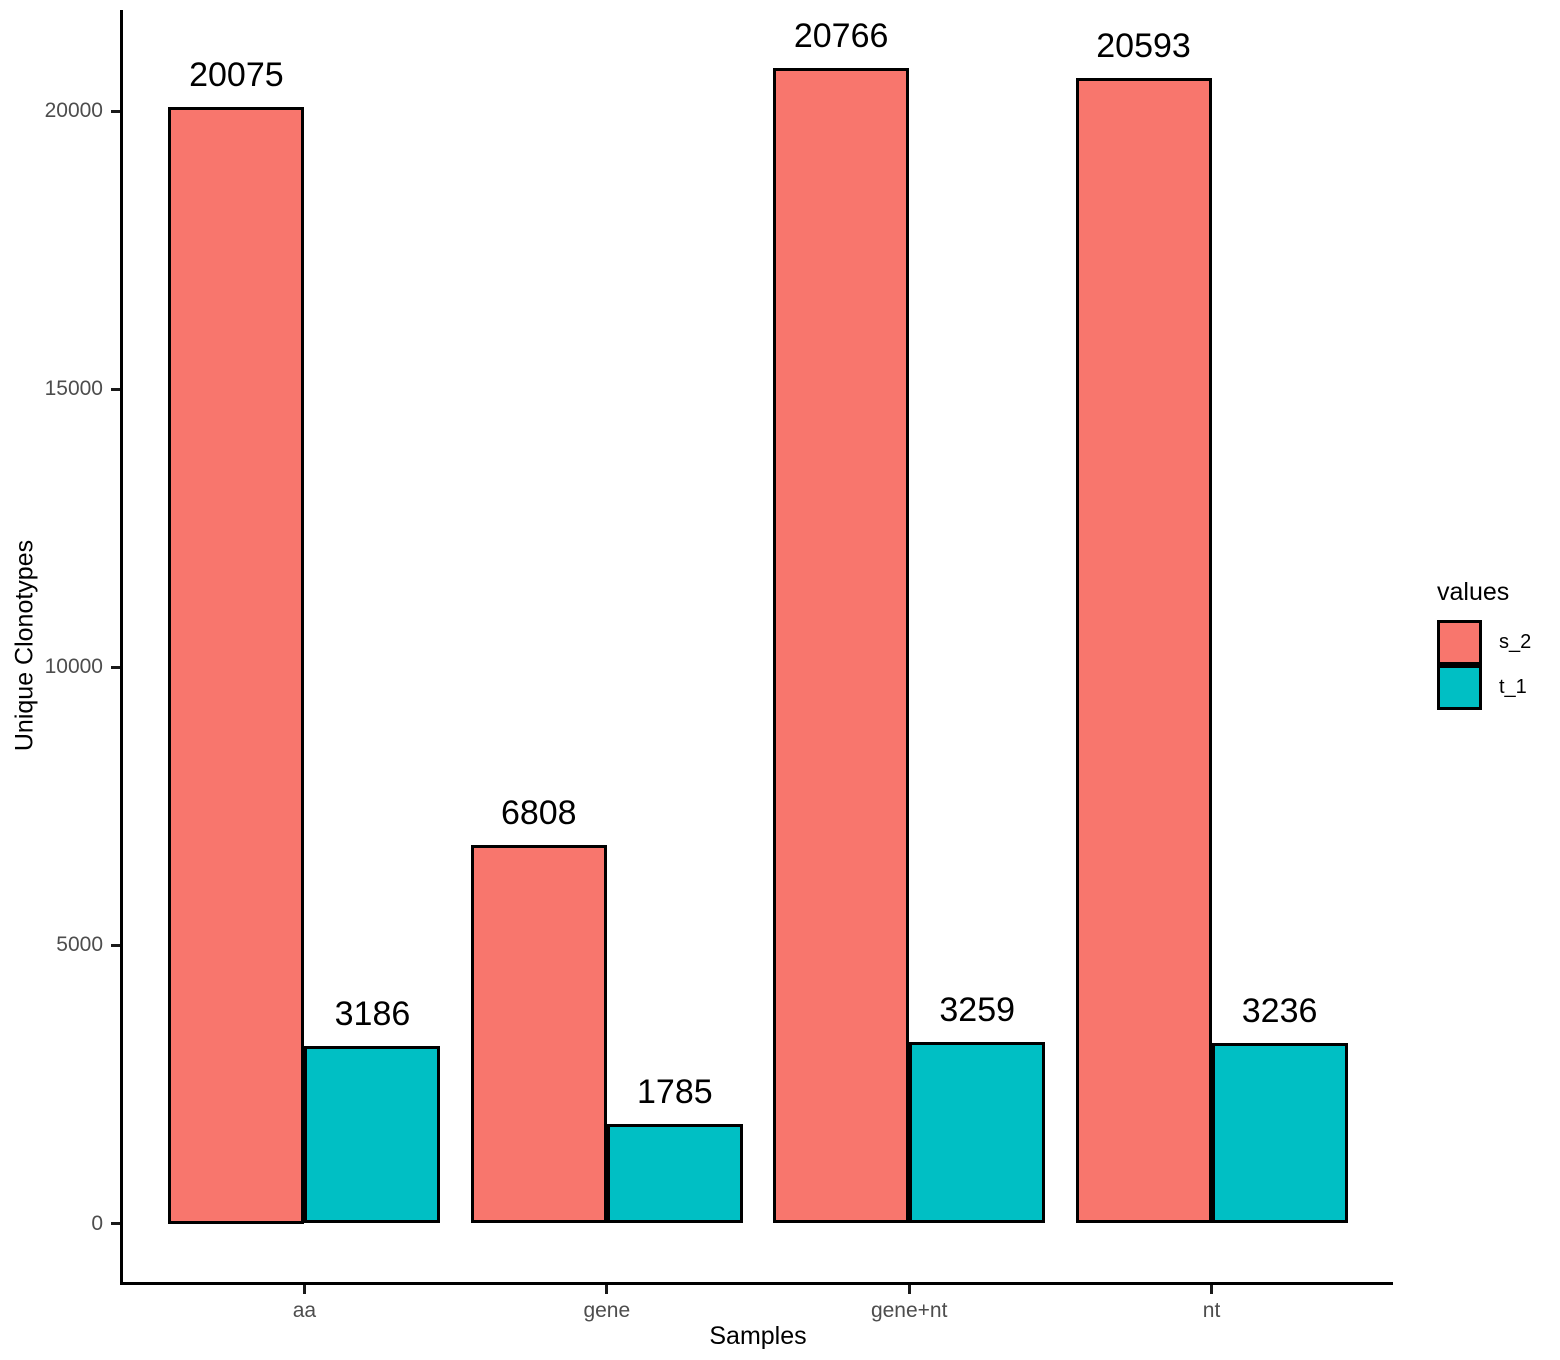 The image size is (1560, 1360). What do you see at coordinates (977, 1010) in the screenshot?
I see `bar-label-t_1-gene+nt: 3259` at bounding box center [977, 1010].